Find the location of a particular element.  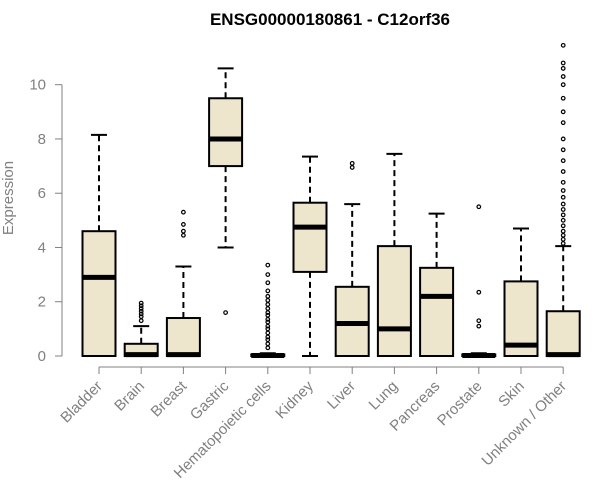

box-unknown-other is located at coordinates (563, 200).